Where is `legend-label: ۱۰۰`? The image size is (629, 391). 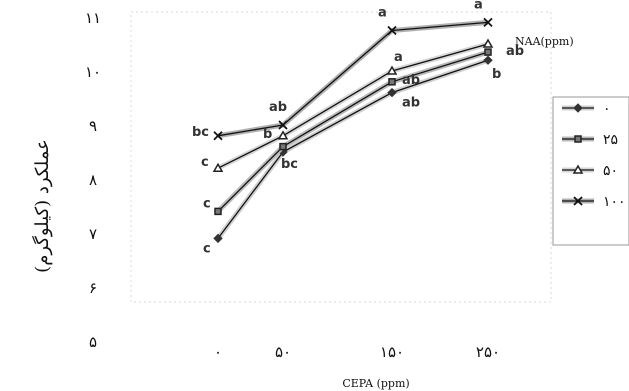
legend-label: ۱۰۰ is located at coordinates (614, 202).